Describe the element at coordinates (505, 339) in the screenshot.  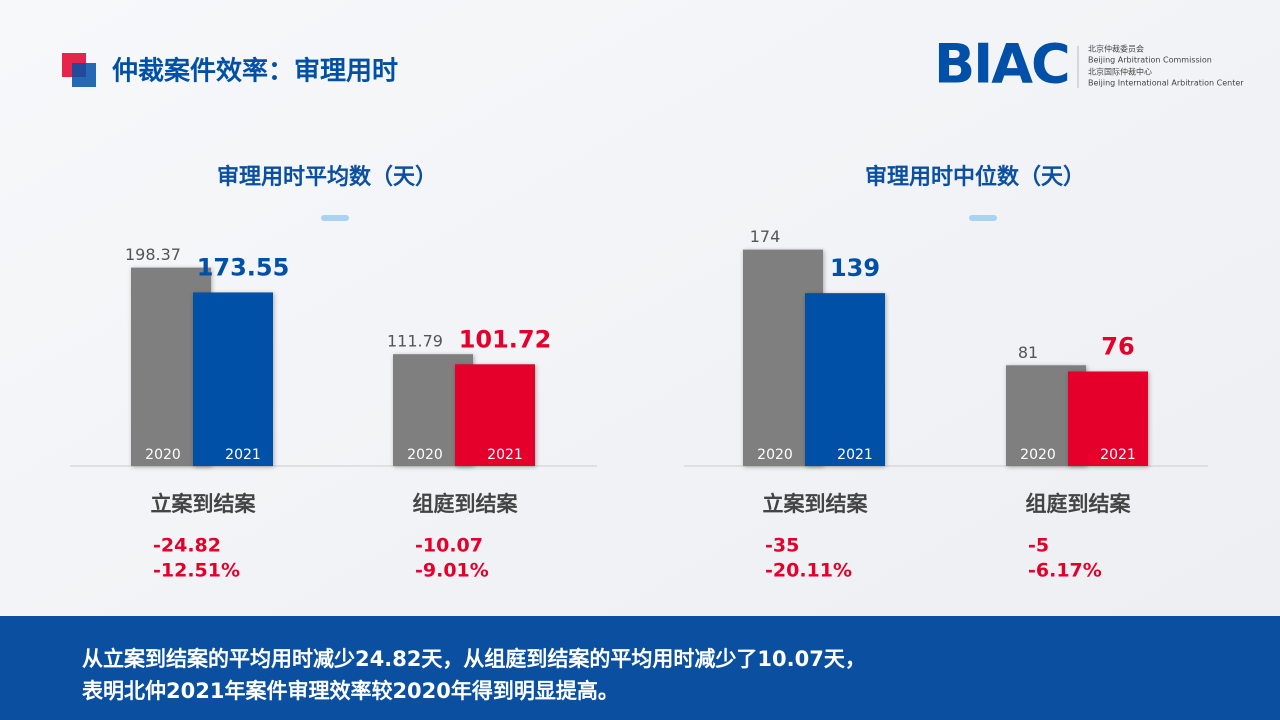
I see `value-label: 101.72` at that location.